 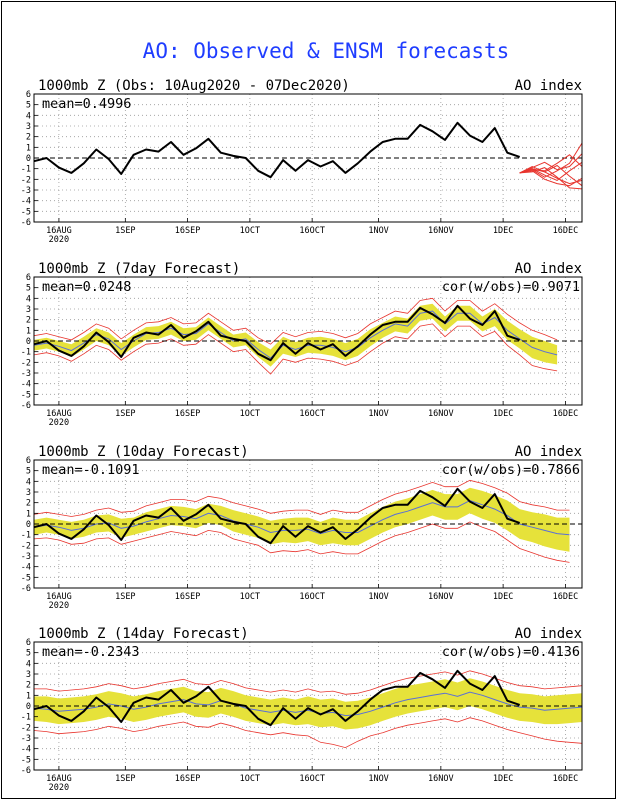 What do you see at coordinates (143, 634) in the screenshot?
I see `panel-title: 1000mb Z (14day Forecast)` at bounding box center [143, 634].